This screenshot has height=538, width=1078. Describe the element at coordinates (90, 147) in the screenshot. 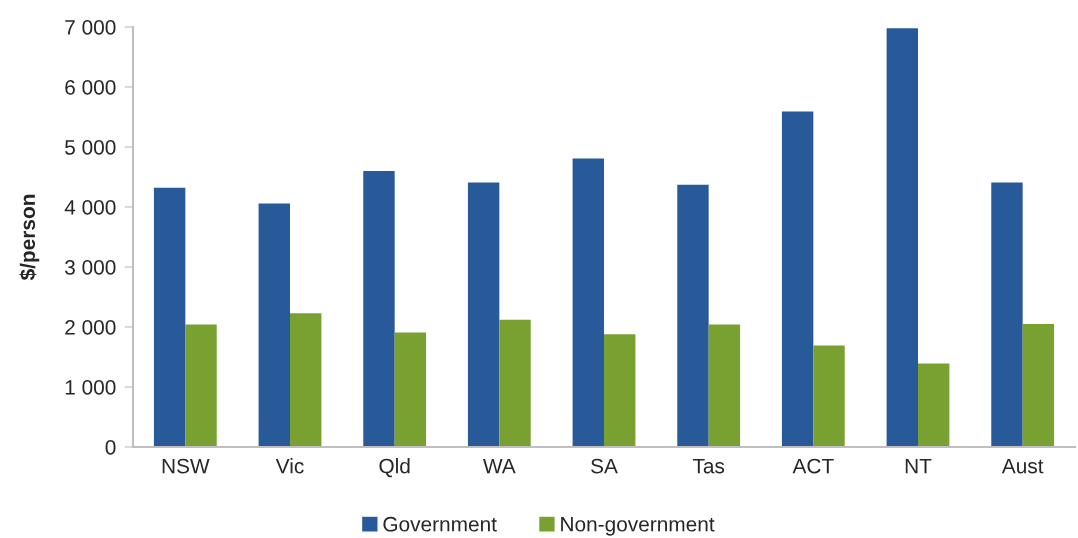

I see `y-tick-label: 5 000` at that location.